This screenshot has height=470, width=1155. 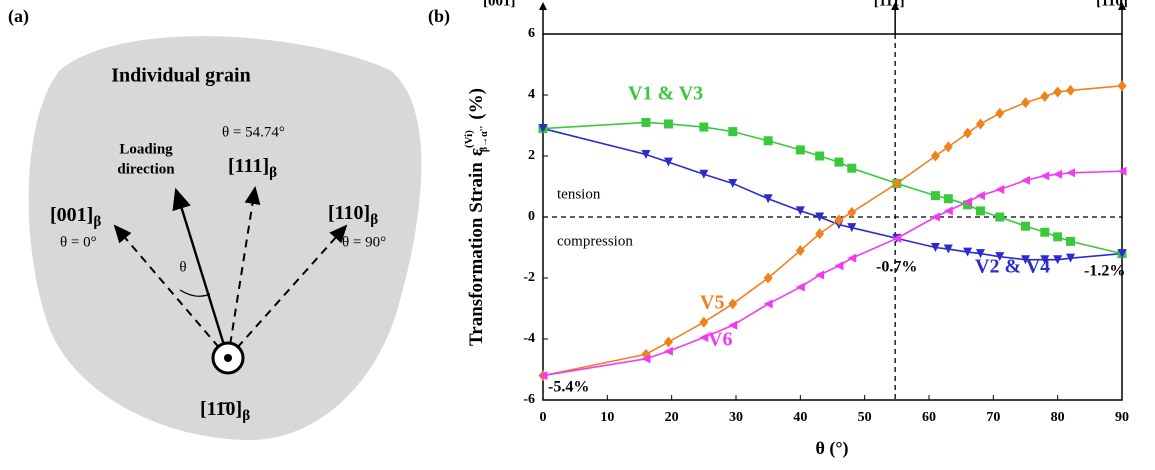 I want to click on x-tick-label: 40, so click(x=800, y=417).